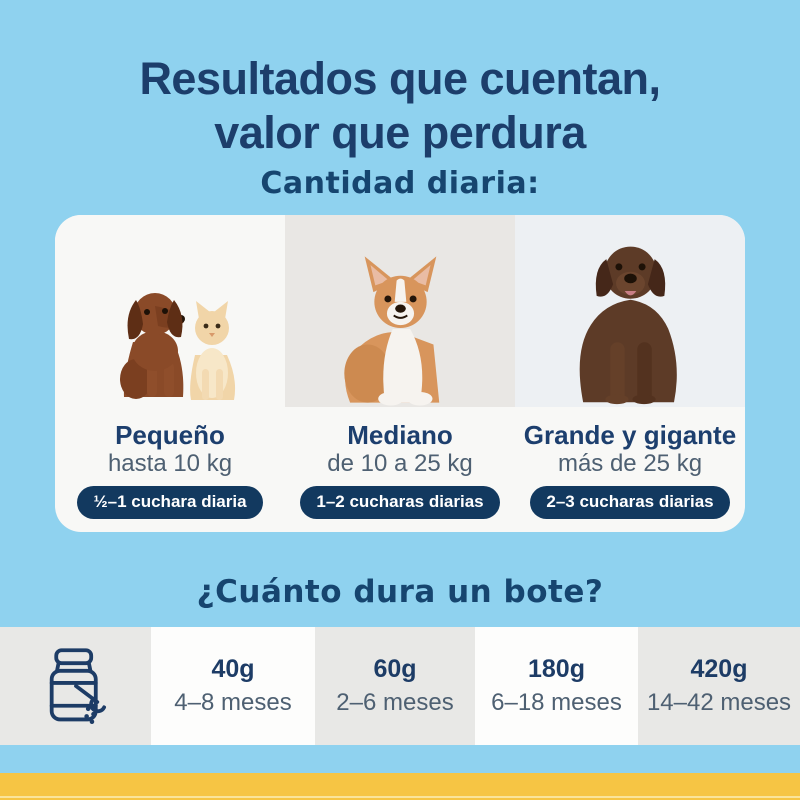  I want to click on dose-pill-large: 2–3 cucharas diarias, so click(630, 502).